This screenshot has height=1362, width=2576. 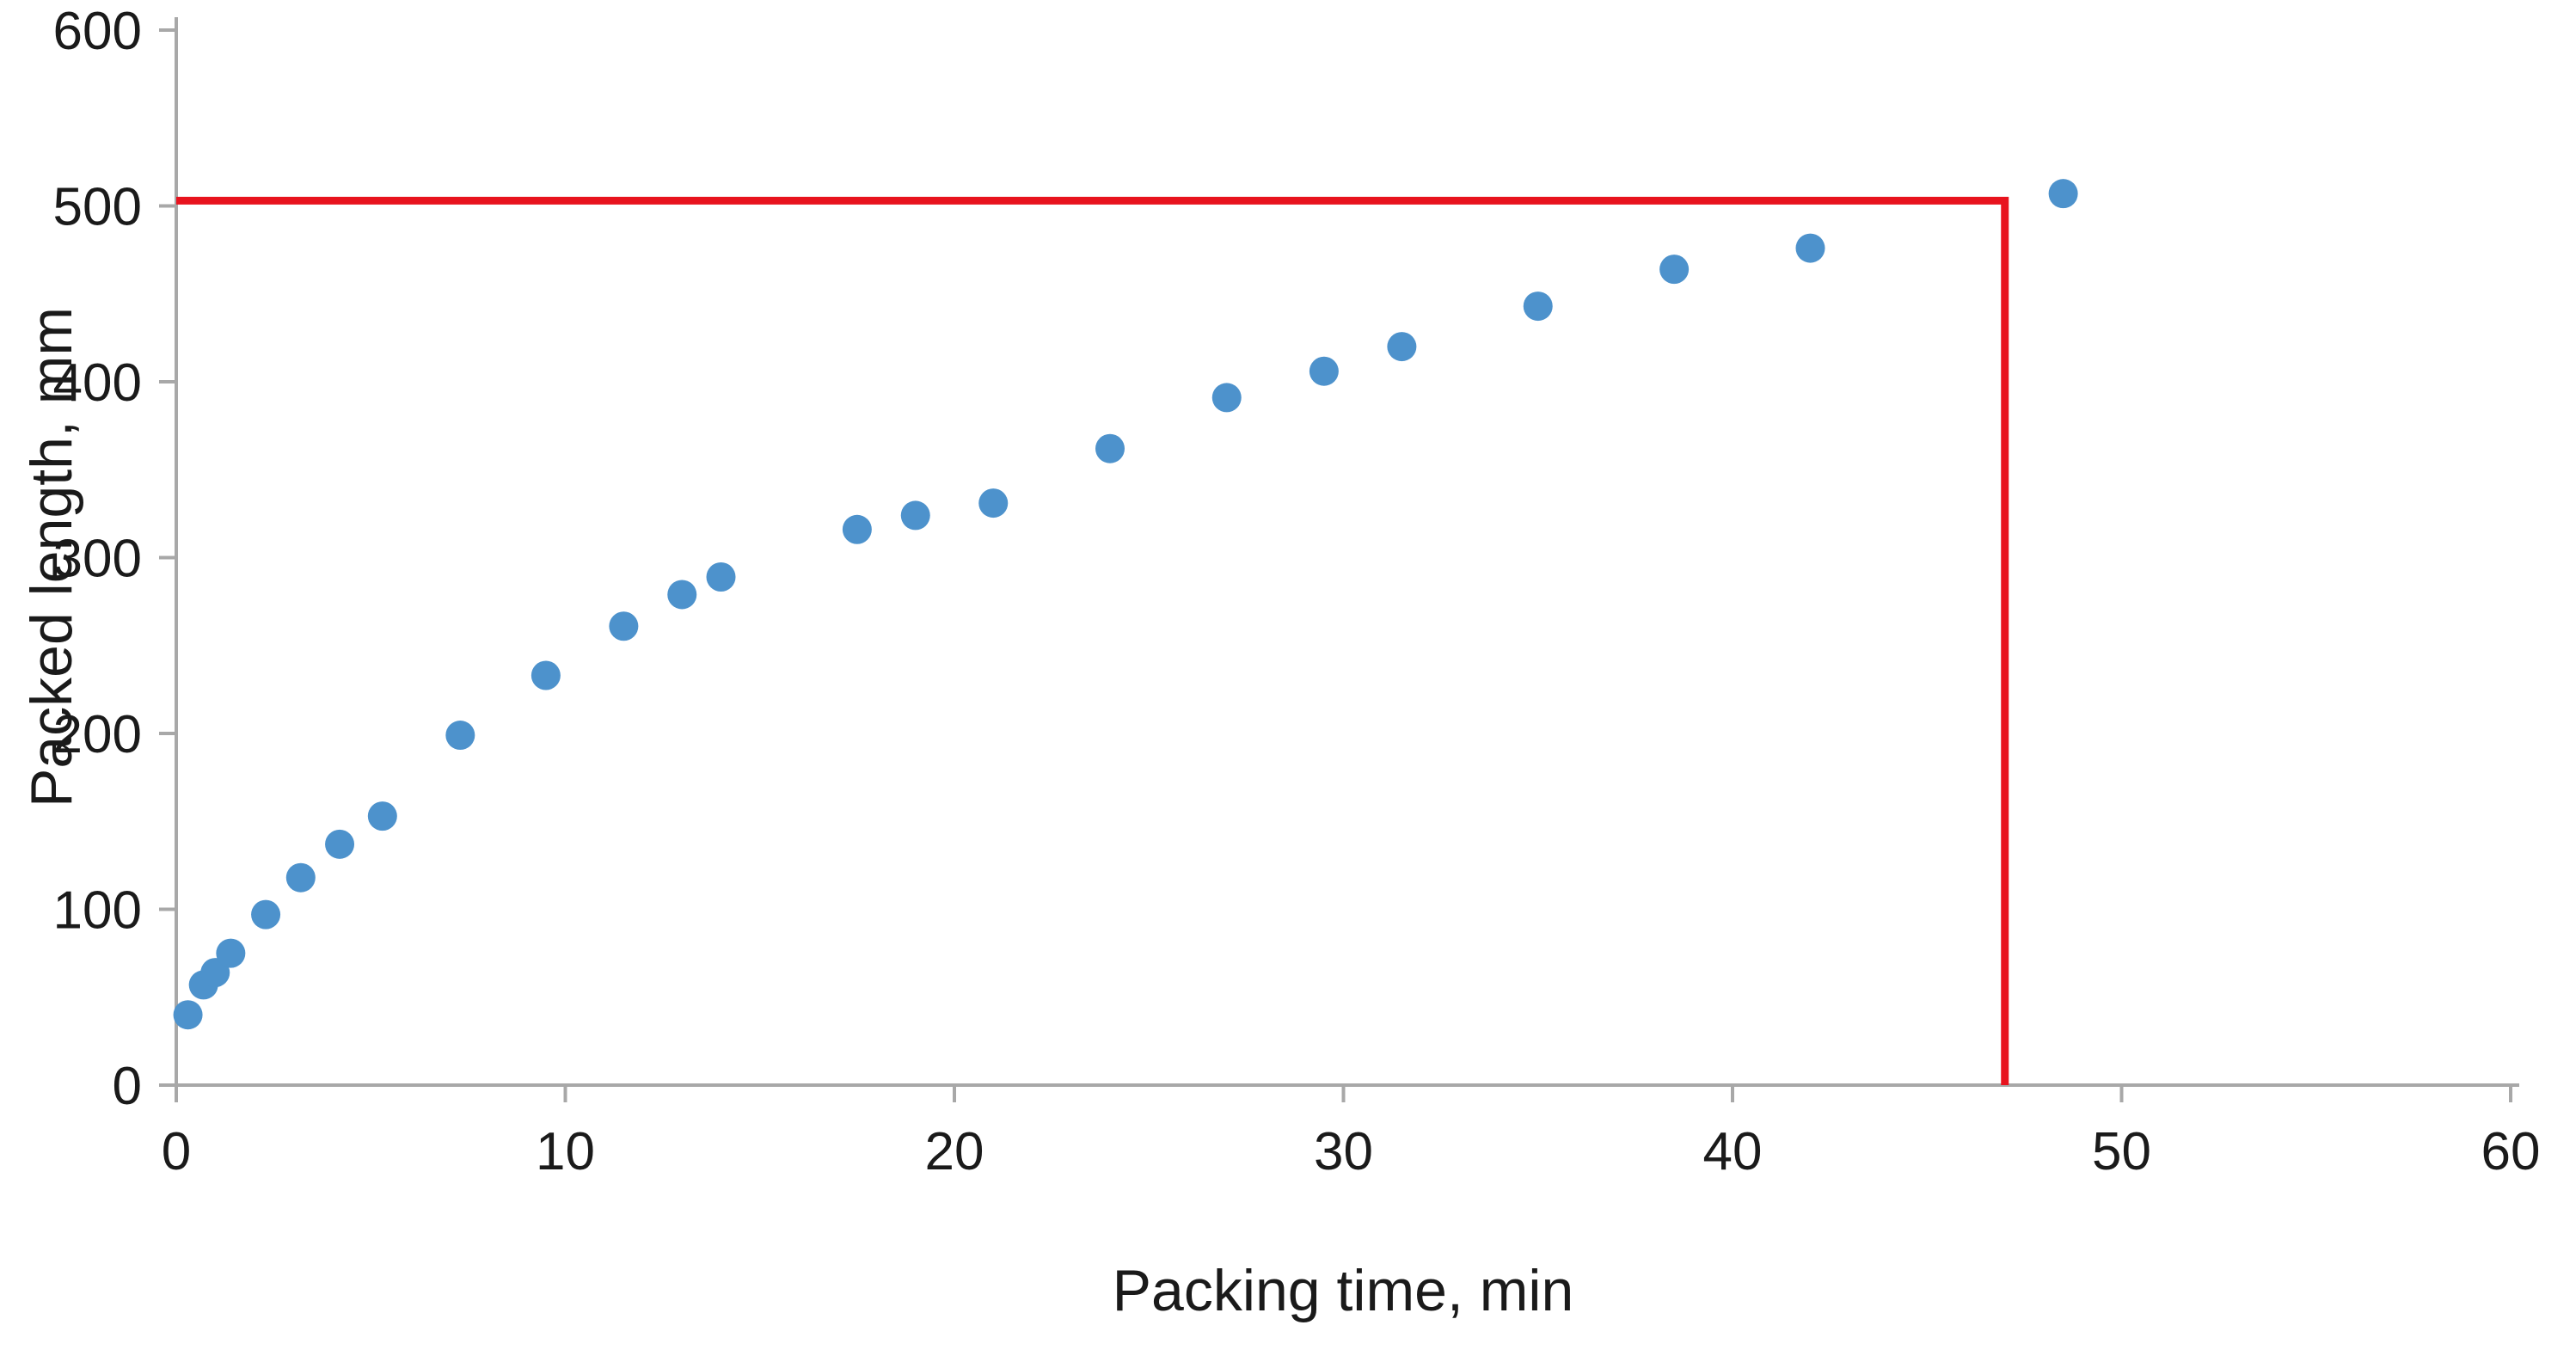 I want to click on y-tick-label: 100, so click(x=97, y=911).